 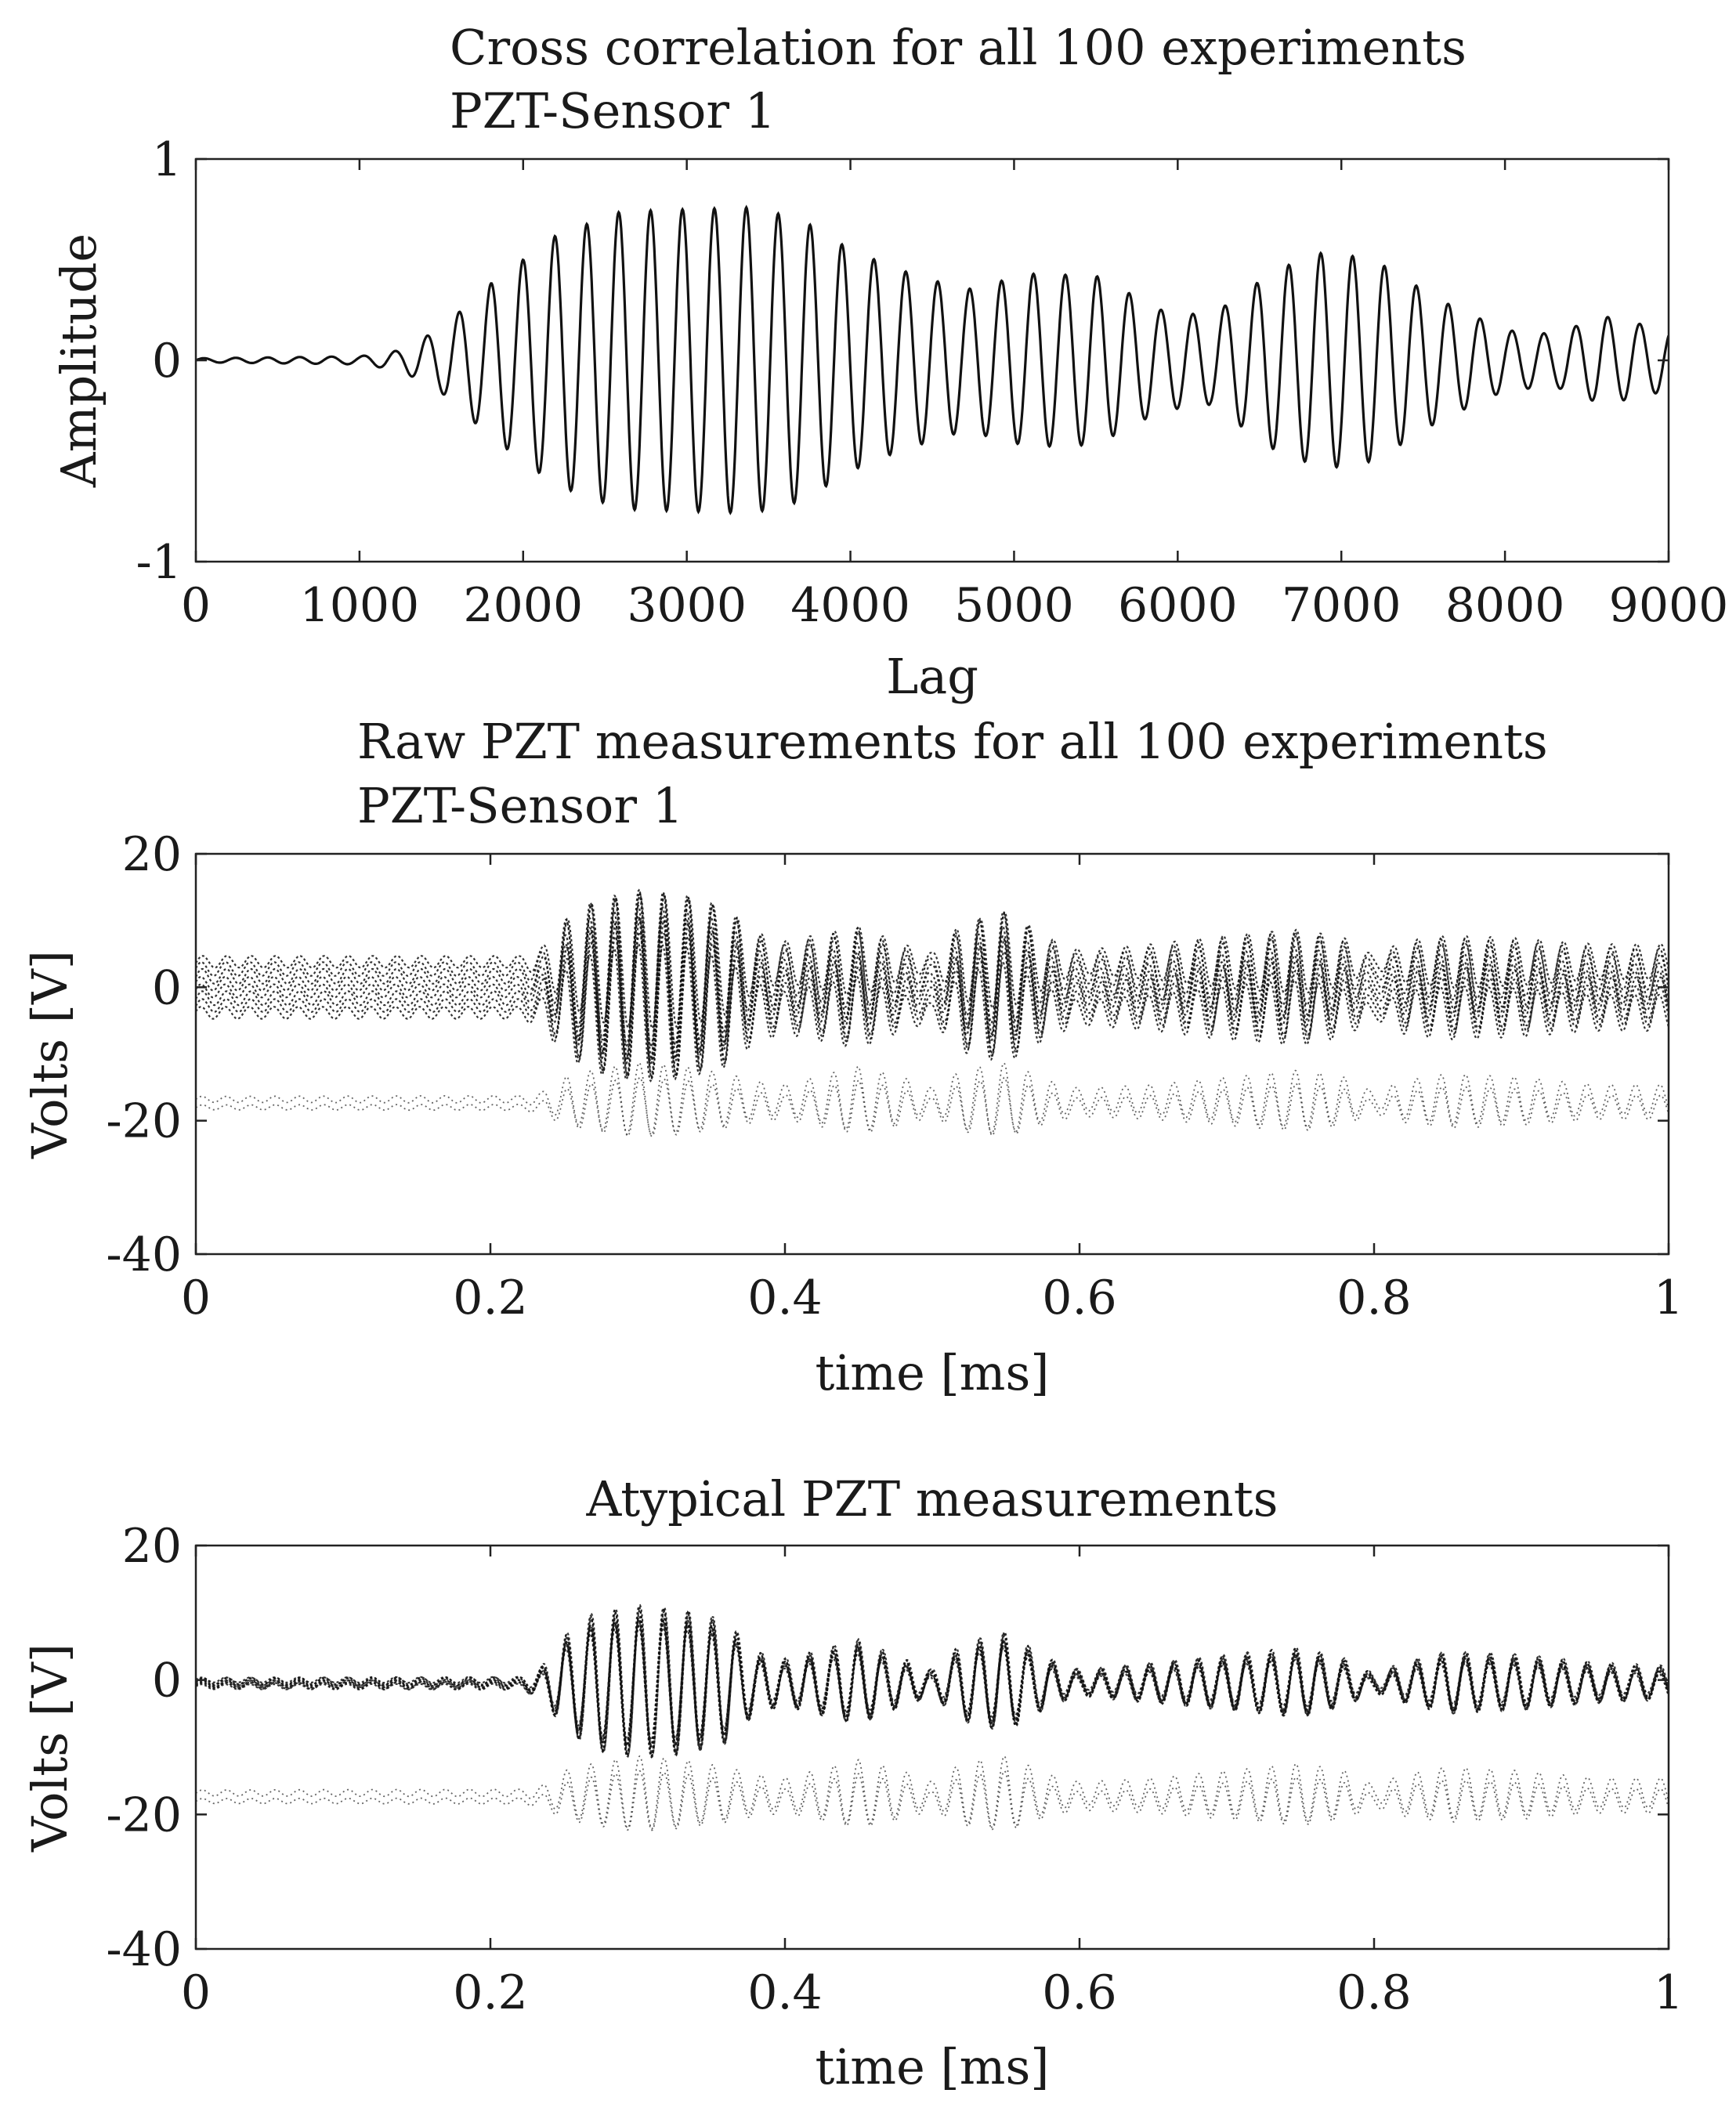 I want to click on chart-1-ytick-label: 0, so click(x=167, y=361).